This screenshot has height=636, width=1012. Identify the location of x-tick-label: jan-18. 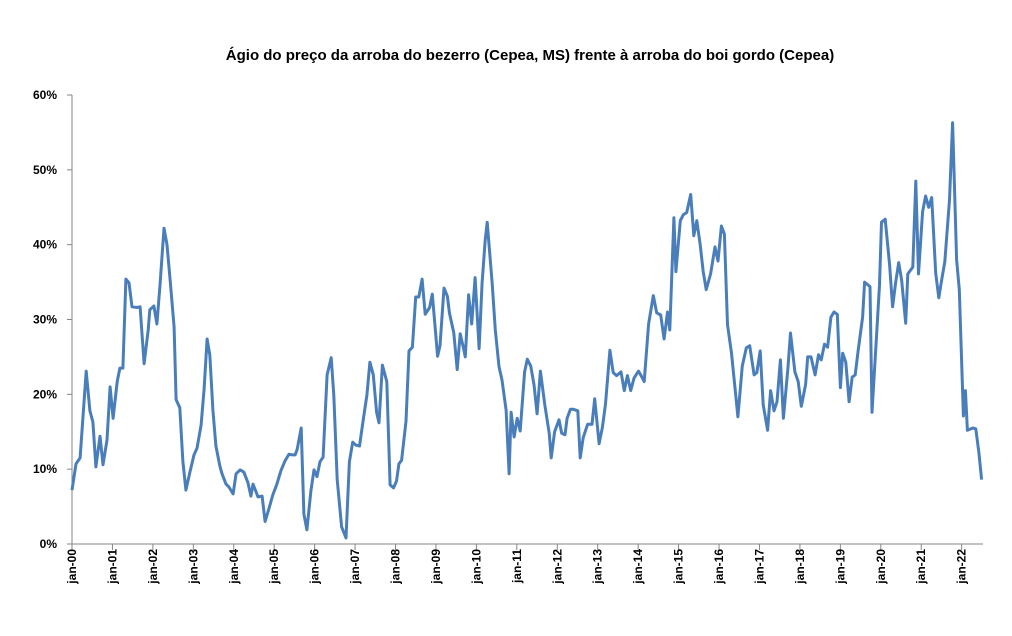
(800, 567).